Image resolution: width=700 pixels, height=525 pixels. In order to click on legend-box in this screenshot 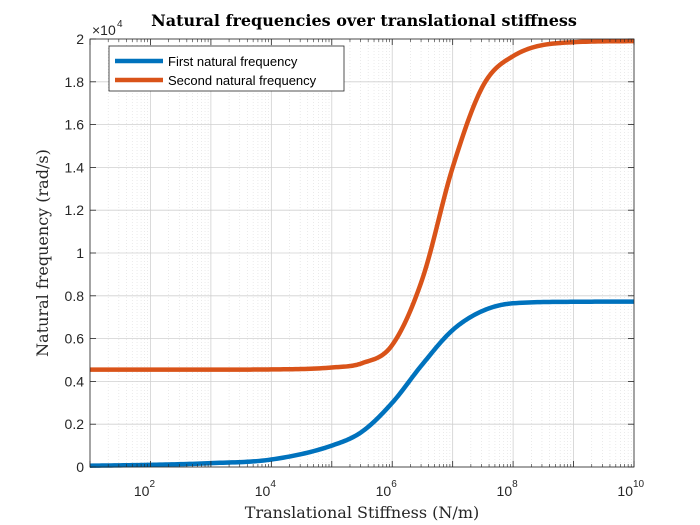, I will do `click(226, 68)`.